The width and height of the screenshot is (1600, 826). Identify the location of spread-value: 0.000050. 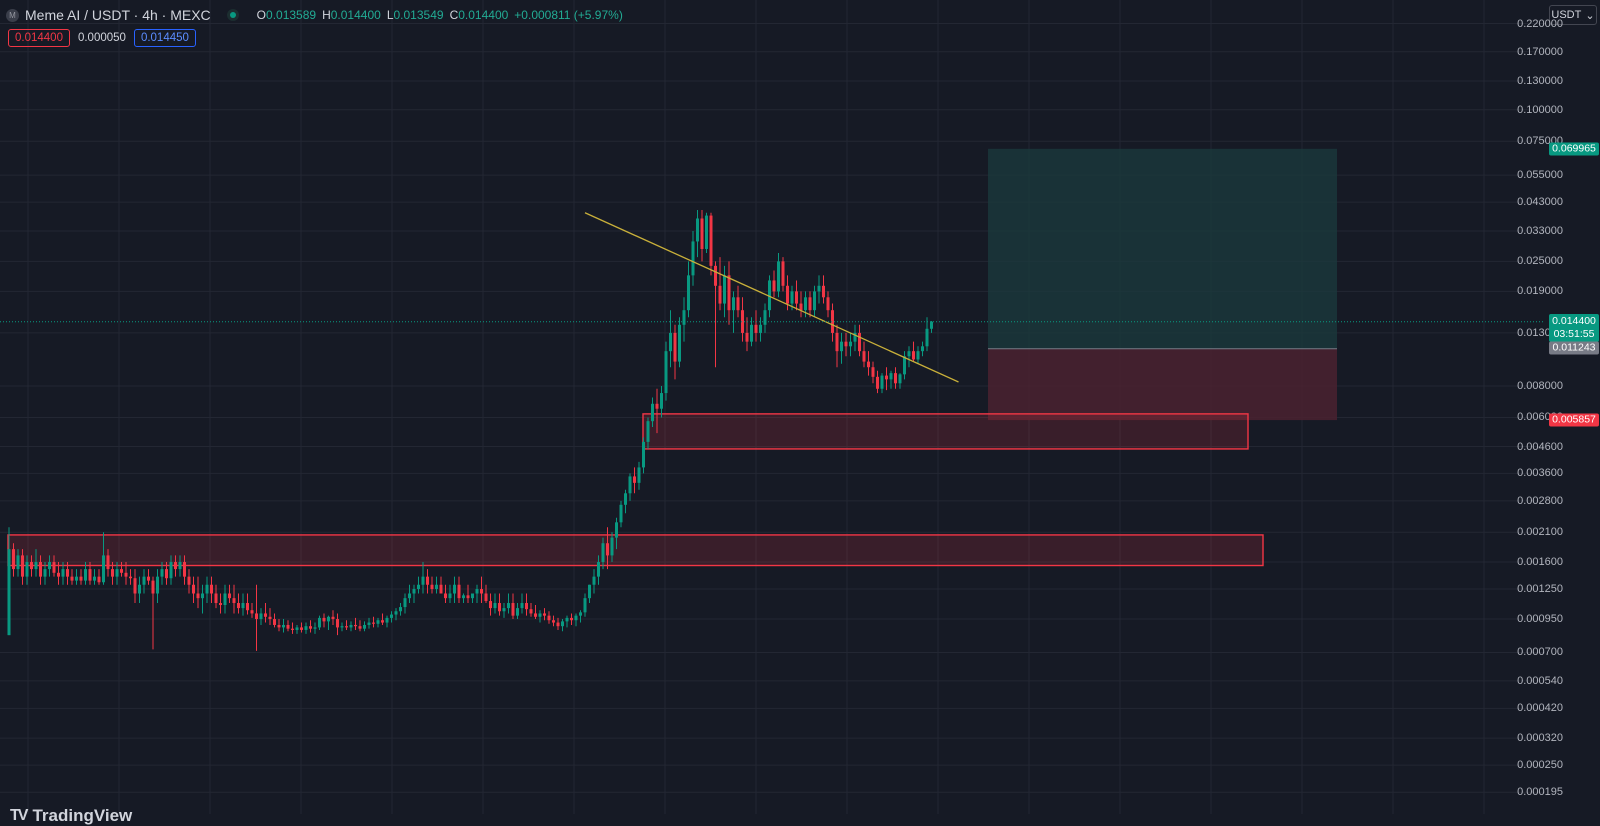
(101, 38).